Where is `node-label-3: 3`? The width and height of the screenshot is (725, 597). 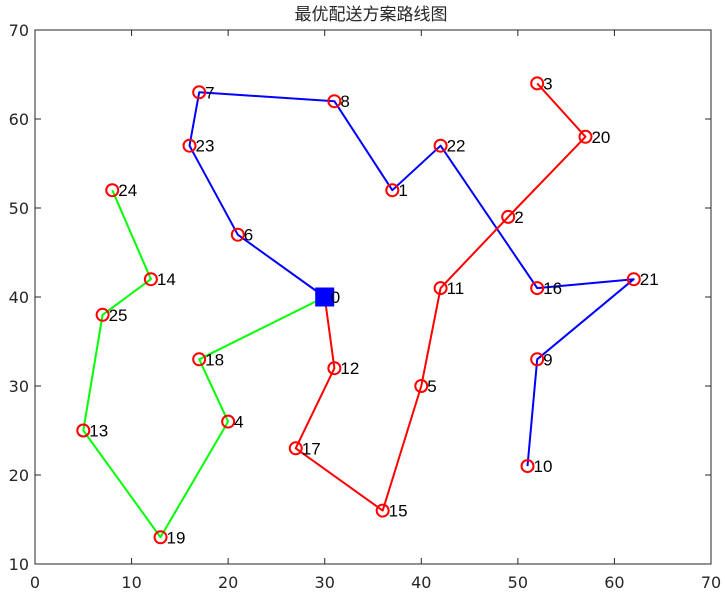 node-label-3: 3 is located at coordinates (547, 83).